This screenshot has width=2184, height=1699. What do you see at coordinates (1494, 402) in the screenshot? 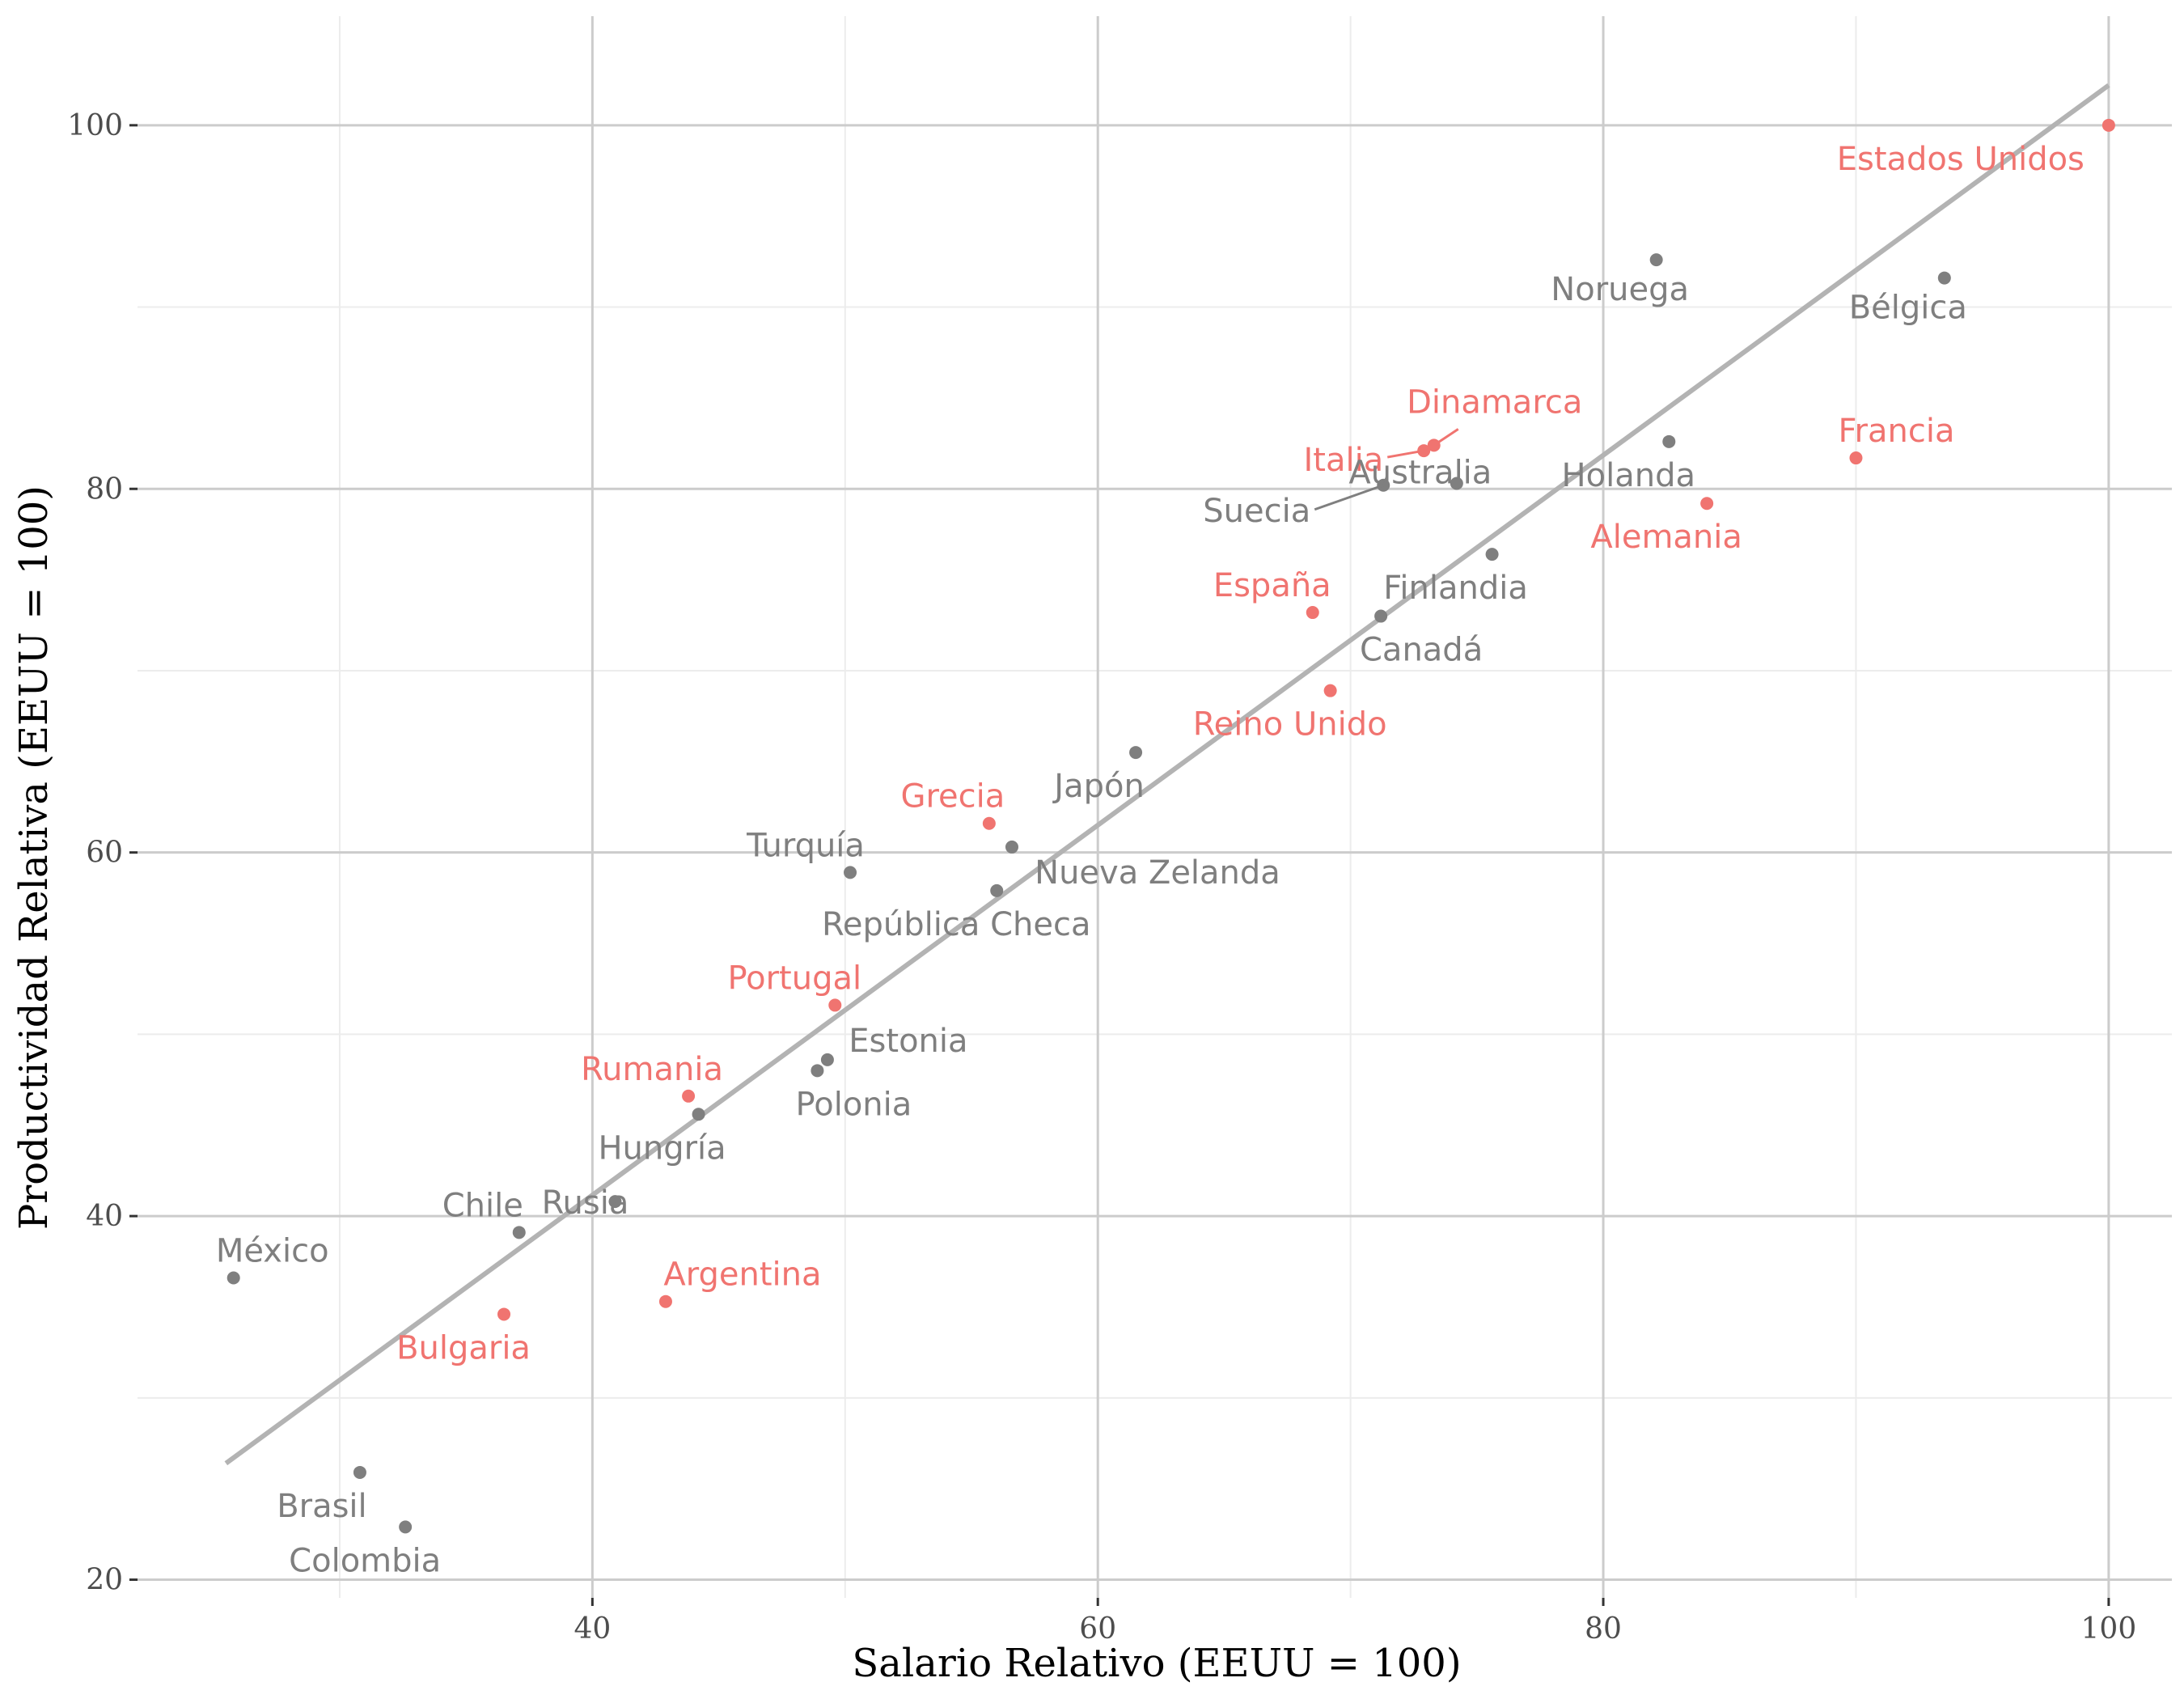
I see `point-label: Dinamarca` at bounding box center [1494, 402].